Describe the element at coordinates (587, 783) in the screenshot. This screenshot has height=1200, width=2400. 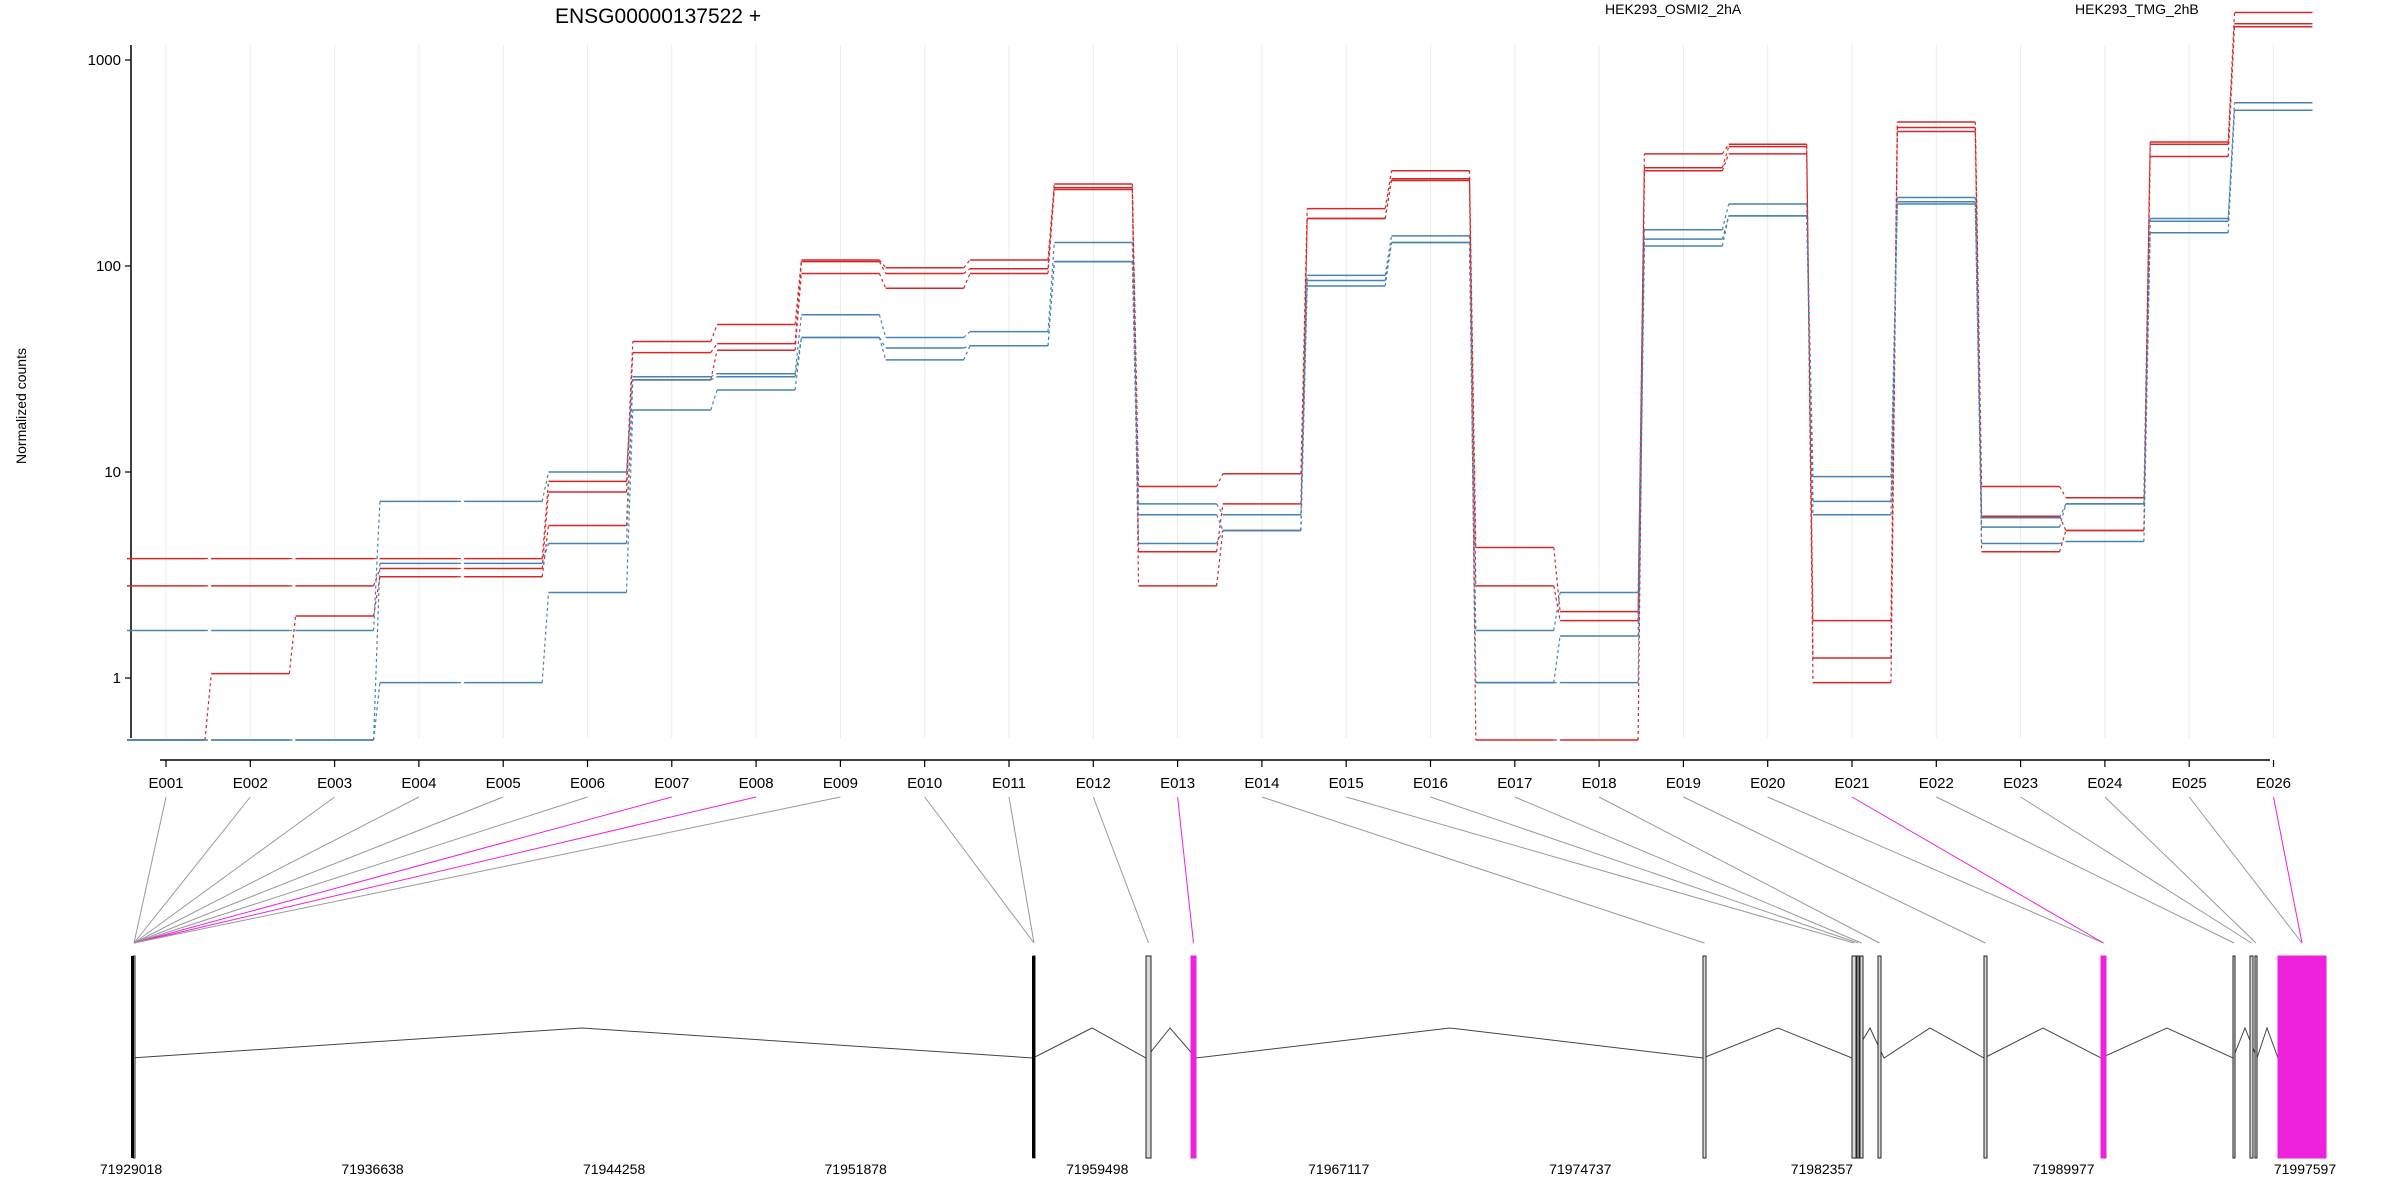
I see `exon-label: E006` at that location.